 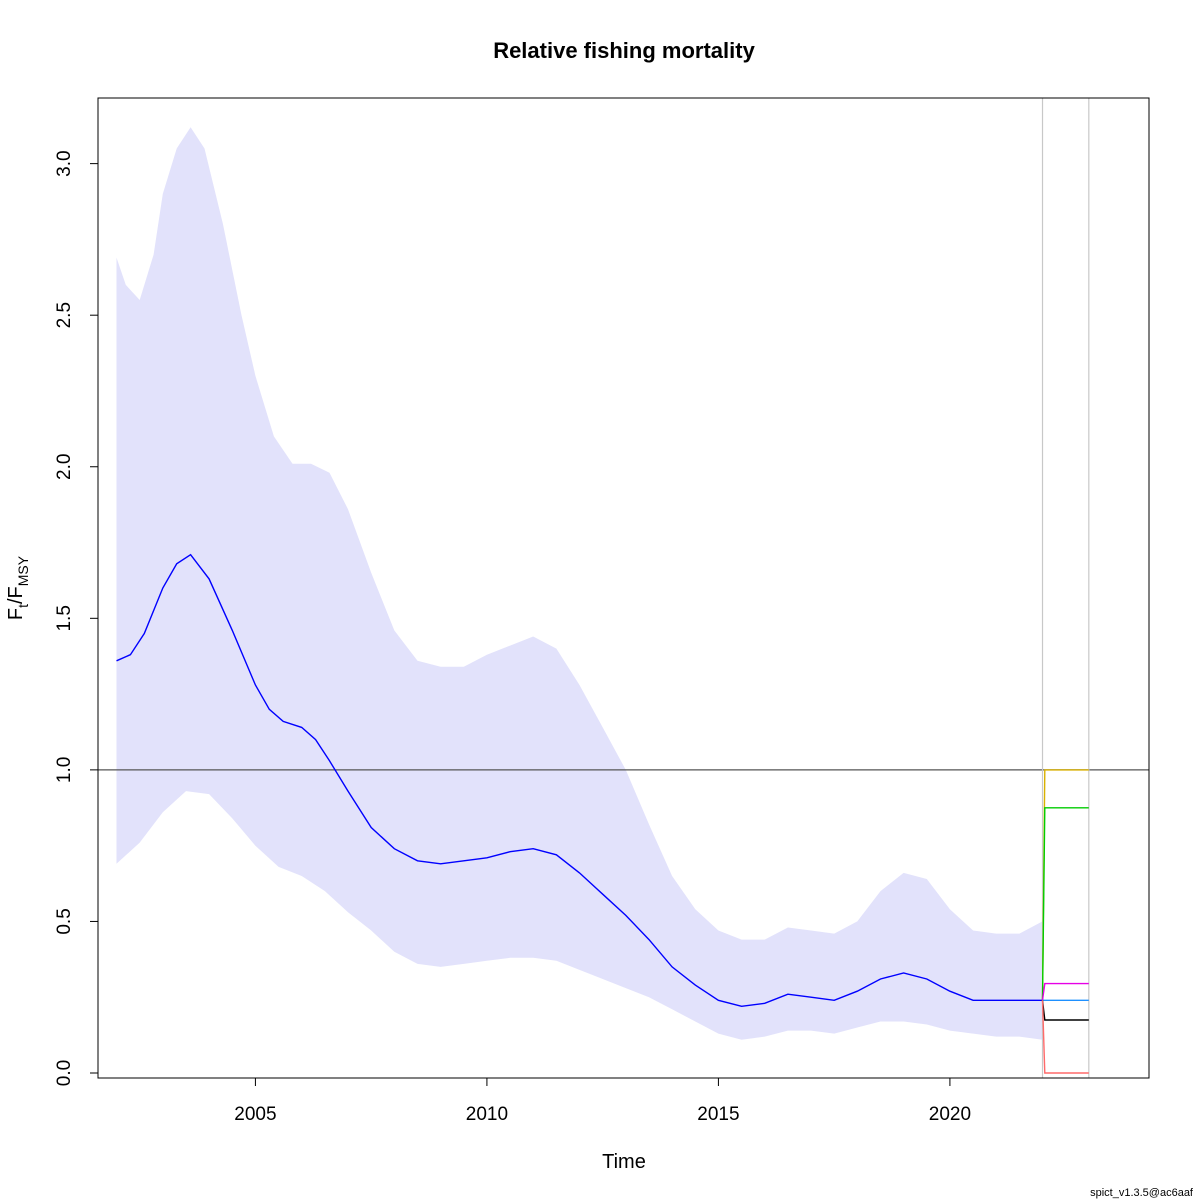 What do you see at coordinates (64, 618) in the screenshot?
I see `y-tick-label-3: 1.5` at bounding box center [64, 618].